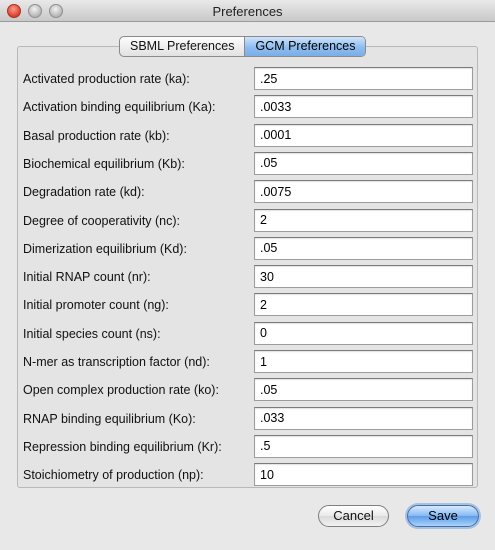  What do you see at coordinates (363, 248) in the screenshot?
I see `field-input-kd-upper` at bounding box center [363, 248].